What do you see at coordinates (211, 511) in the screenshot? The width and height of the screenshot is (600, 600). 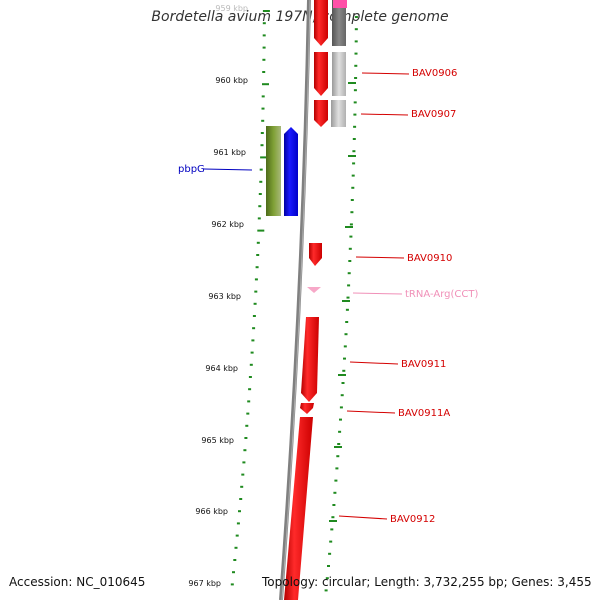 I see `scale-label-966: 966 kbp` at bounding box center [211, 511].